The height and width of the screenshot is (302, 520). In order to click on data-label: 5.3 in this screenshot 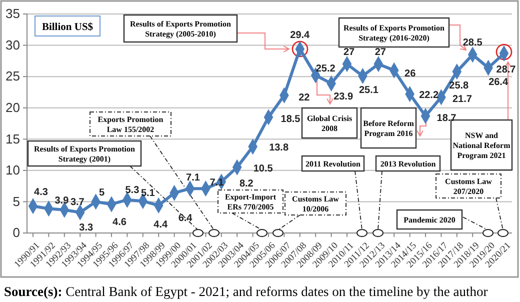, I will do `click(132, 190)`.